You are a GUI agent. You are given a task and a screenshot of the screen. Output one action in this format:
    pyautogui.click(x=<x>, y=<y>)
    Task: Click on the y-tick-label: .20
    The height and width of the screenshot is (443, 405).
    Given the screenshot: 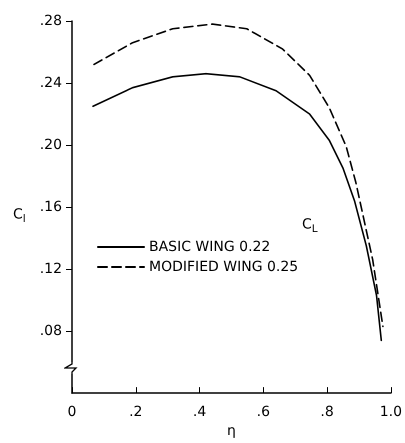 What is the action you would take?
    pyautogui.click(x=51, y=145)
    